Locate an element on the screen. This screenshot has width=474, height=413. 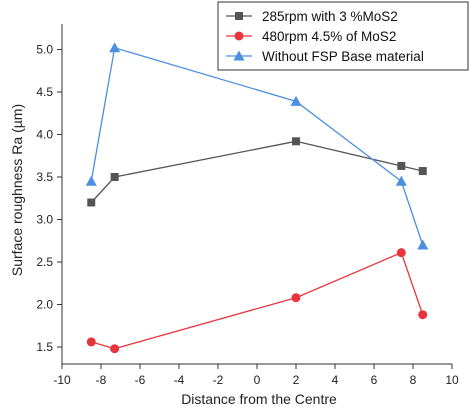
legend-label: Without FSP Base material is located at coordinates (343, 56).